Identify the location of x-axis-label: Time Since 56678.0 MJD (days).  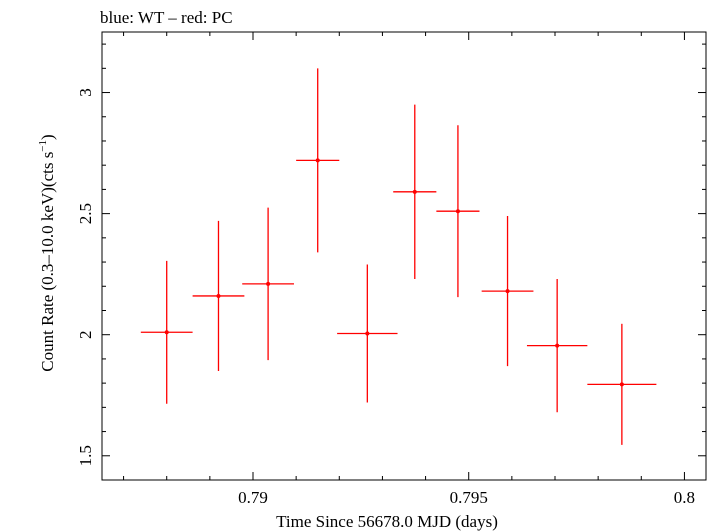
(387, 521).